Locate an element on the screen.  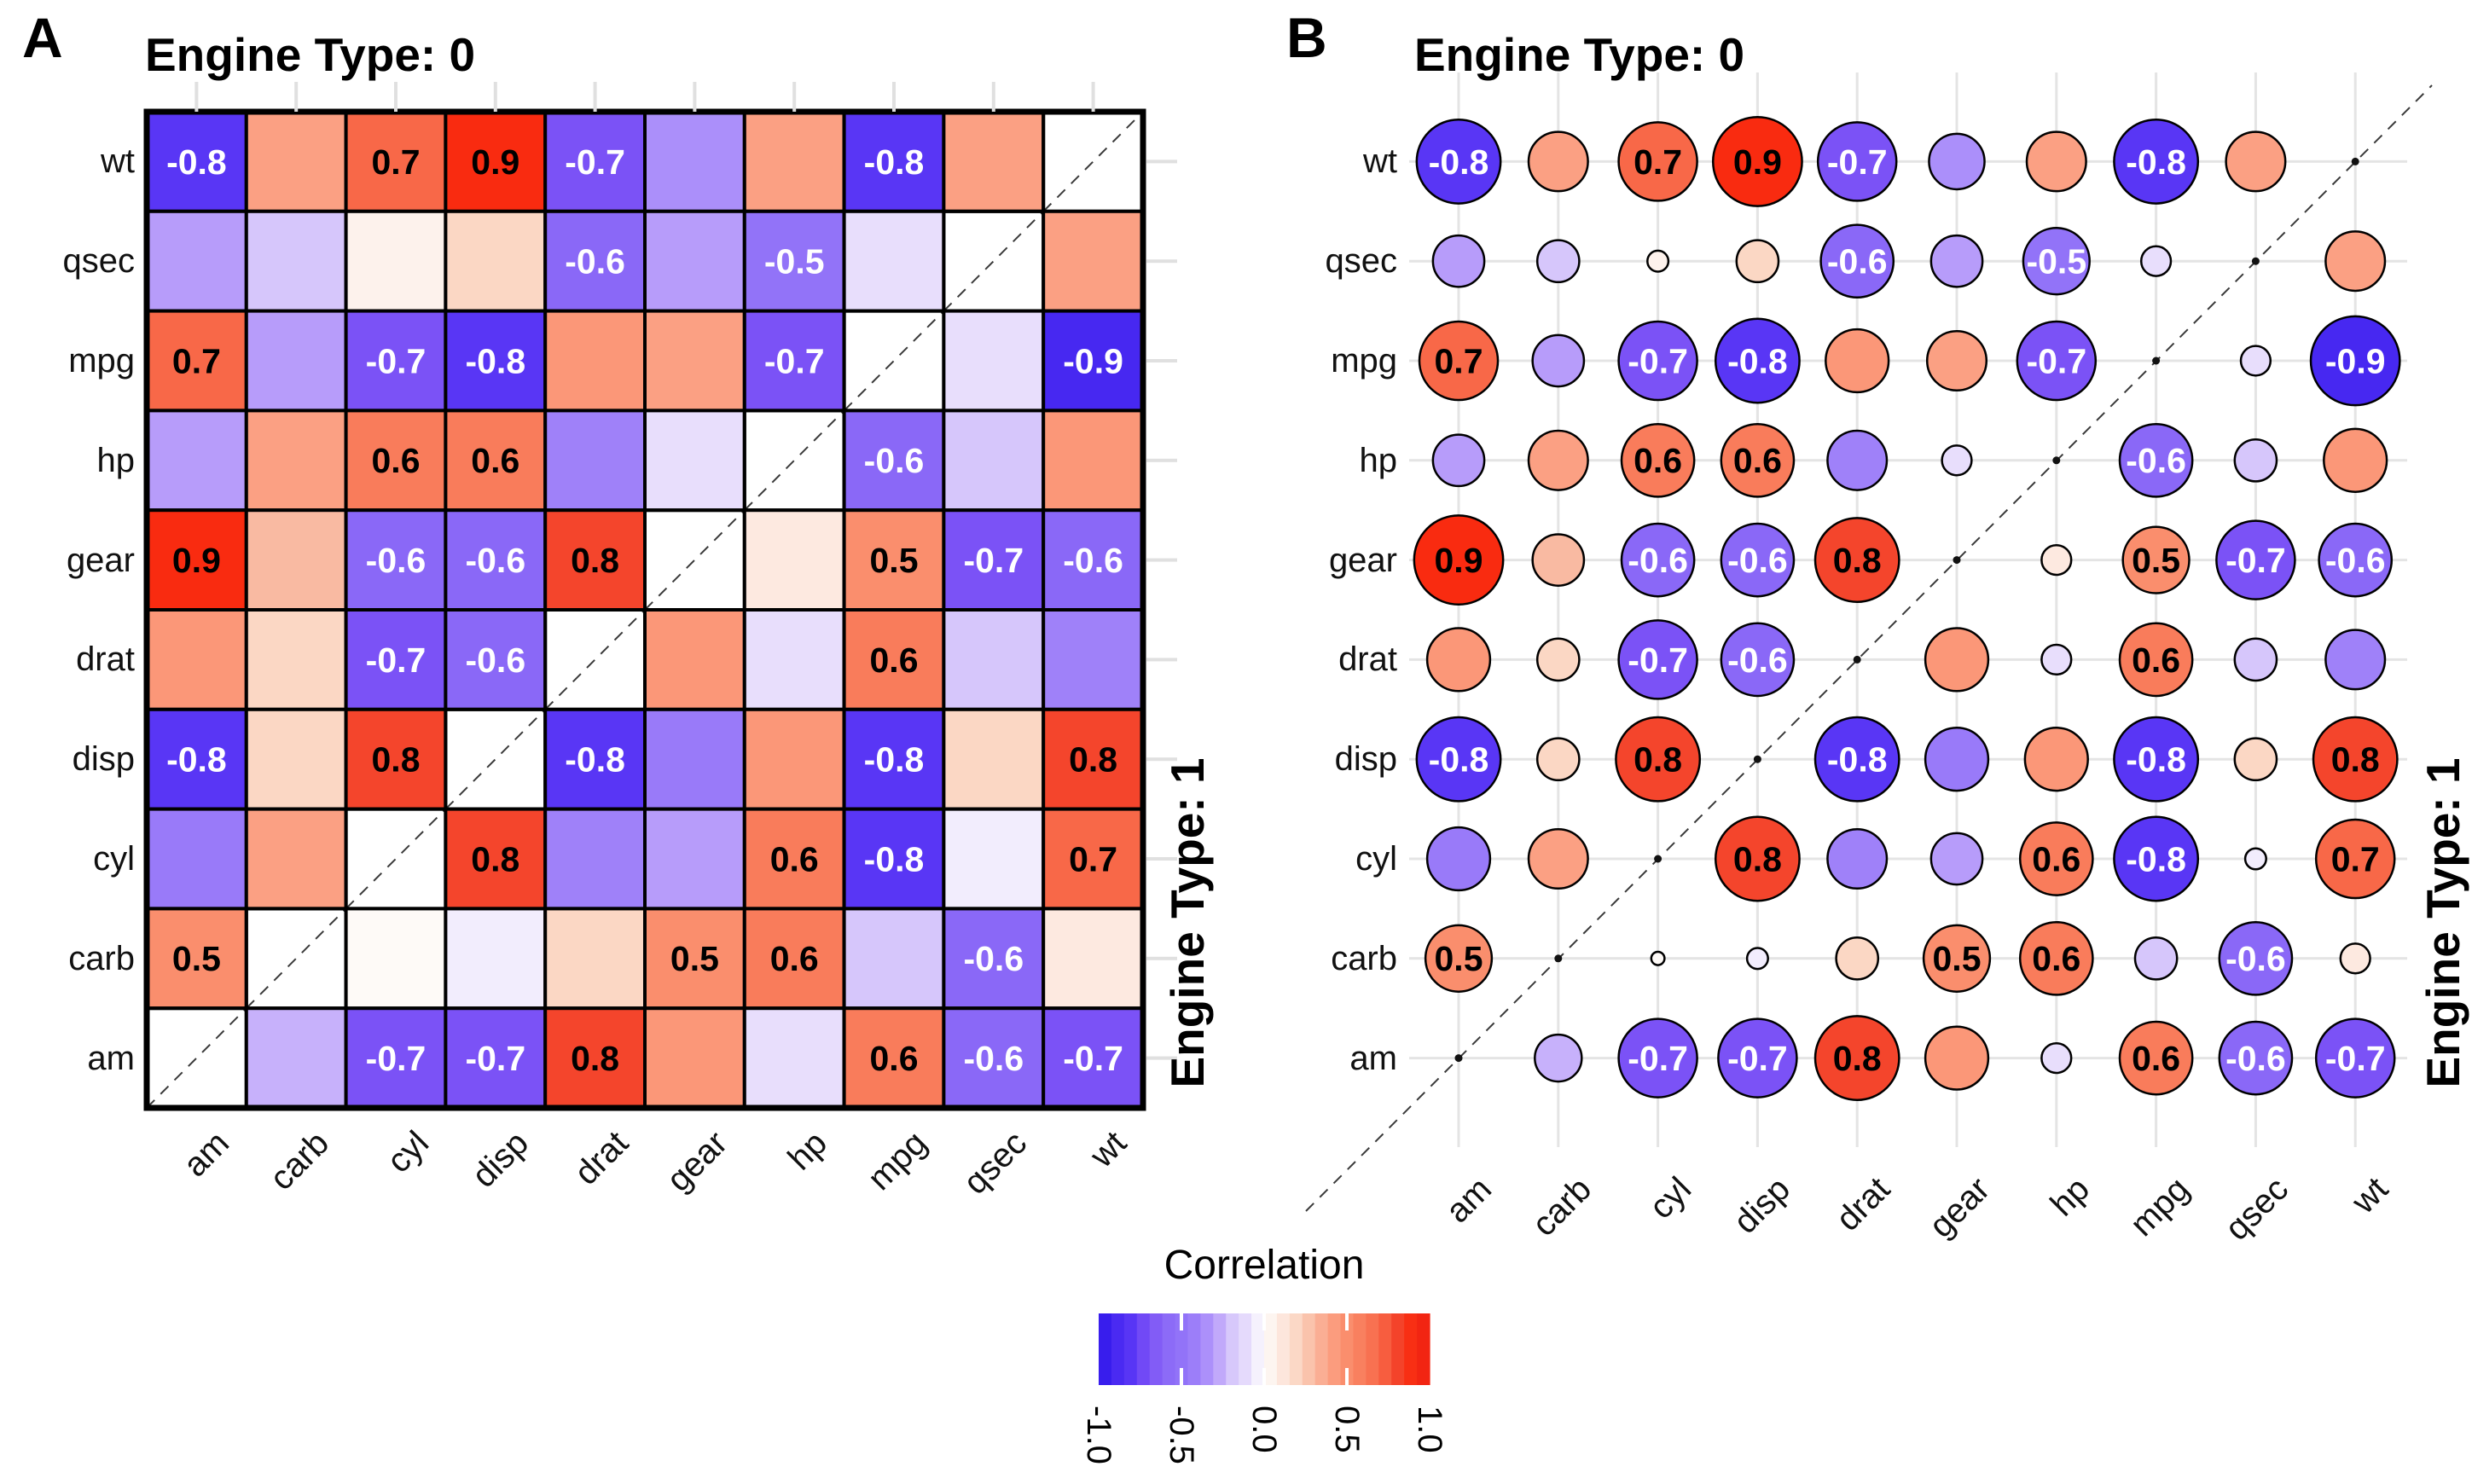
y-axis-label: cyl is located at coordinates (114, 859).